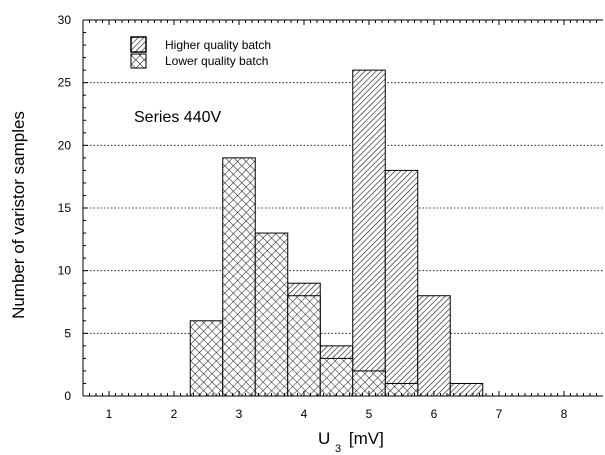 This screenshot has height=455, width=605. What do you see at coordinates (218, 45) in the screenshot?
I see `legend-label-higher-quality: Higher quality batch` at bounding box center [218, 45].